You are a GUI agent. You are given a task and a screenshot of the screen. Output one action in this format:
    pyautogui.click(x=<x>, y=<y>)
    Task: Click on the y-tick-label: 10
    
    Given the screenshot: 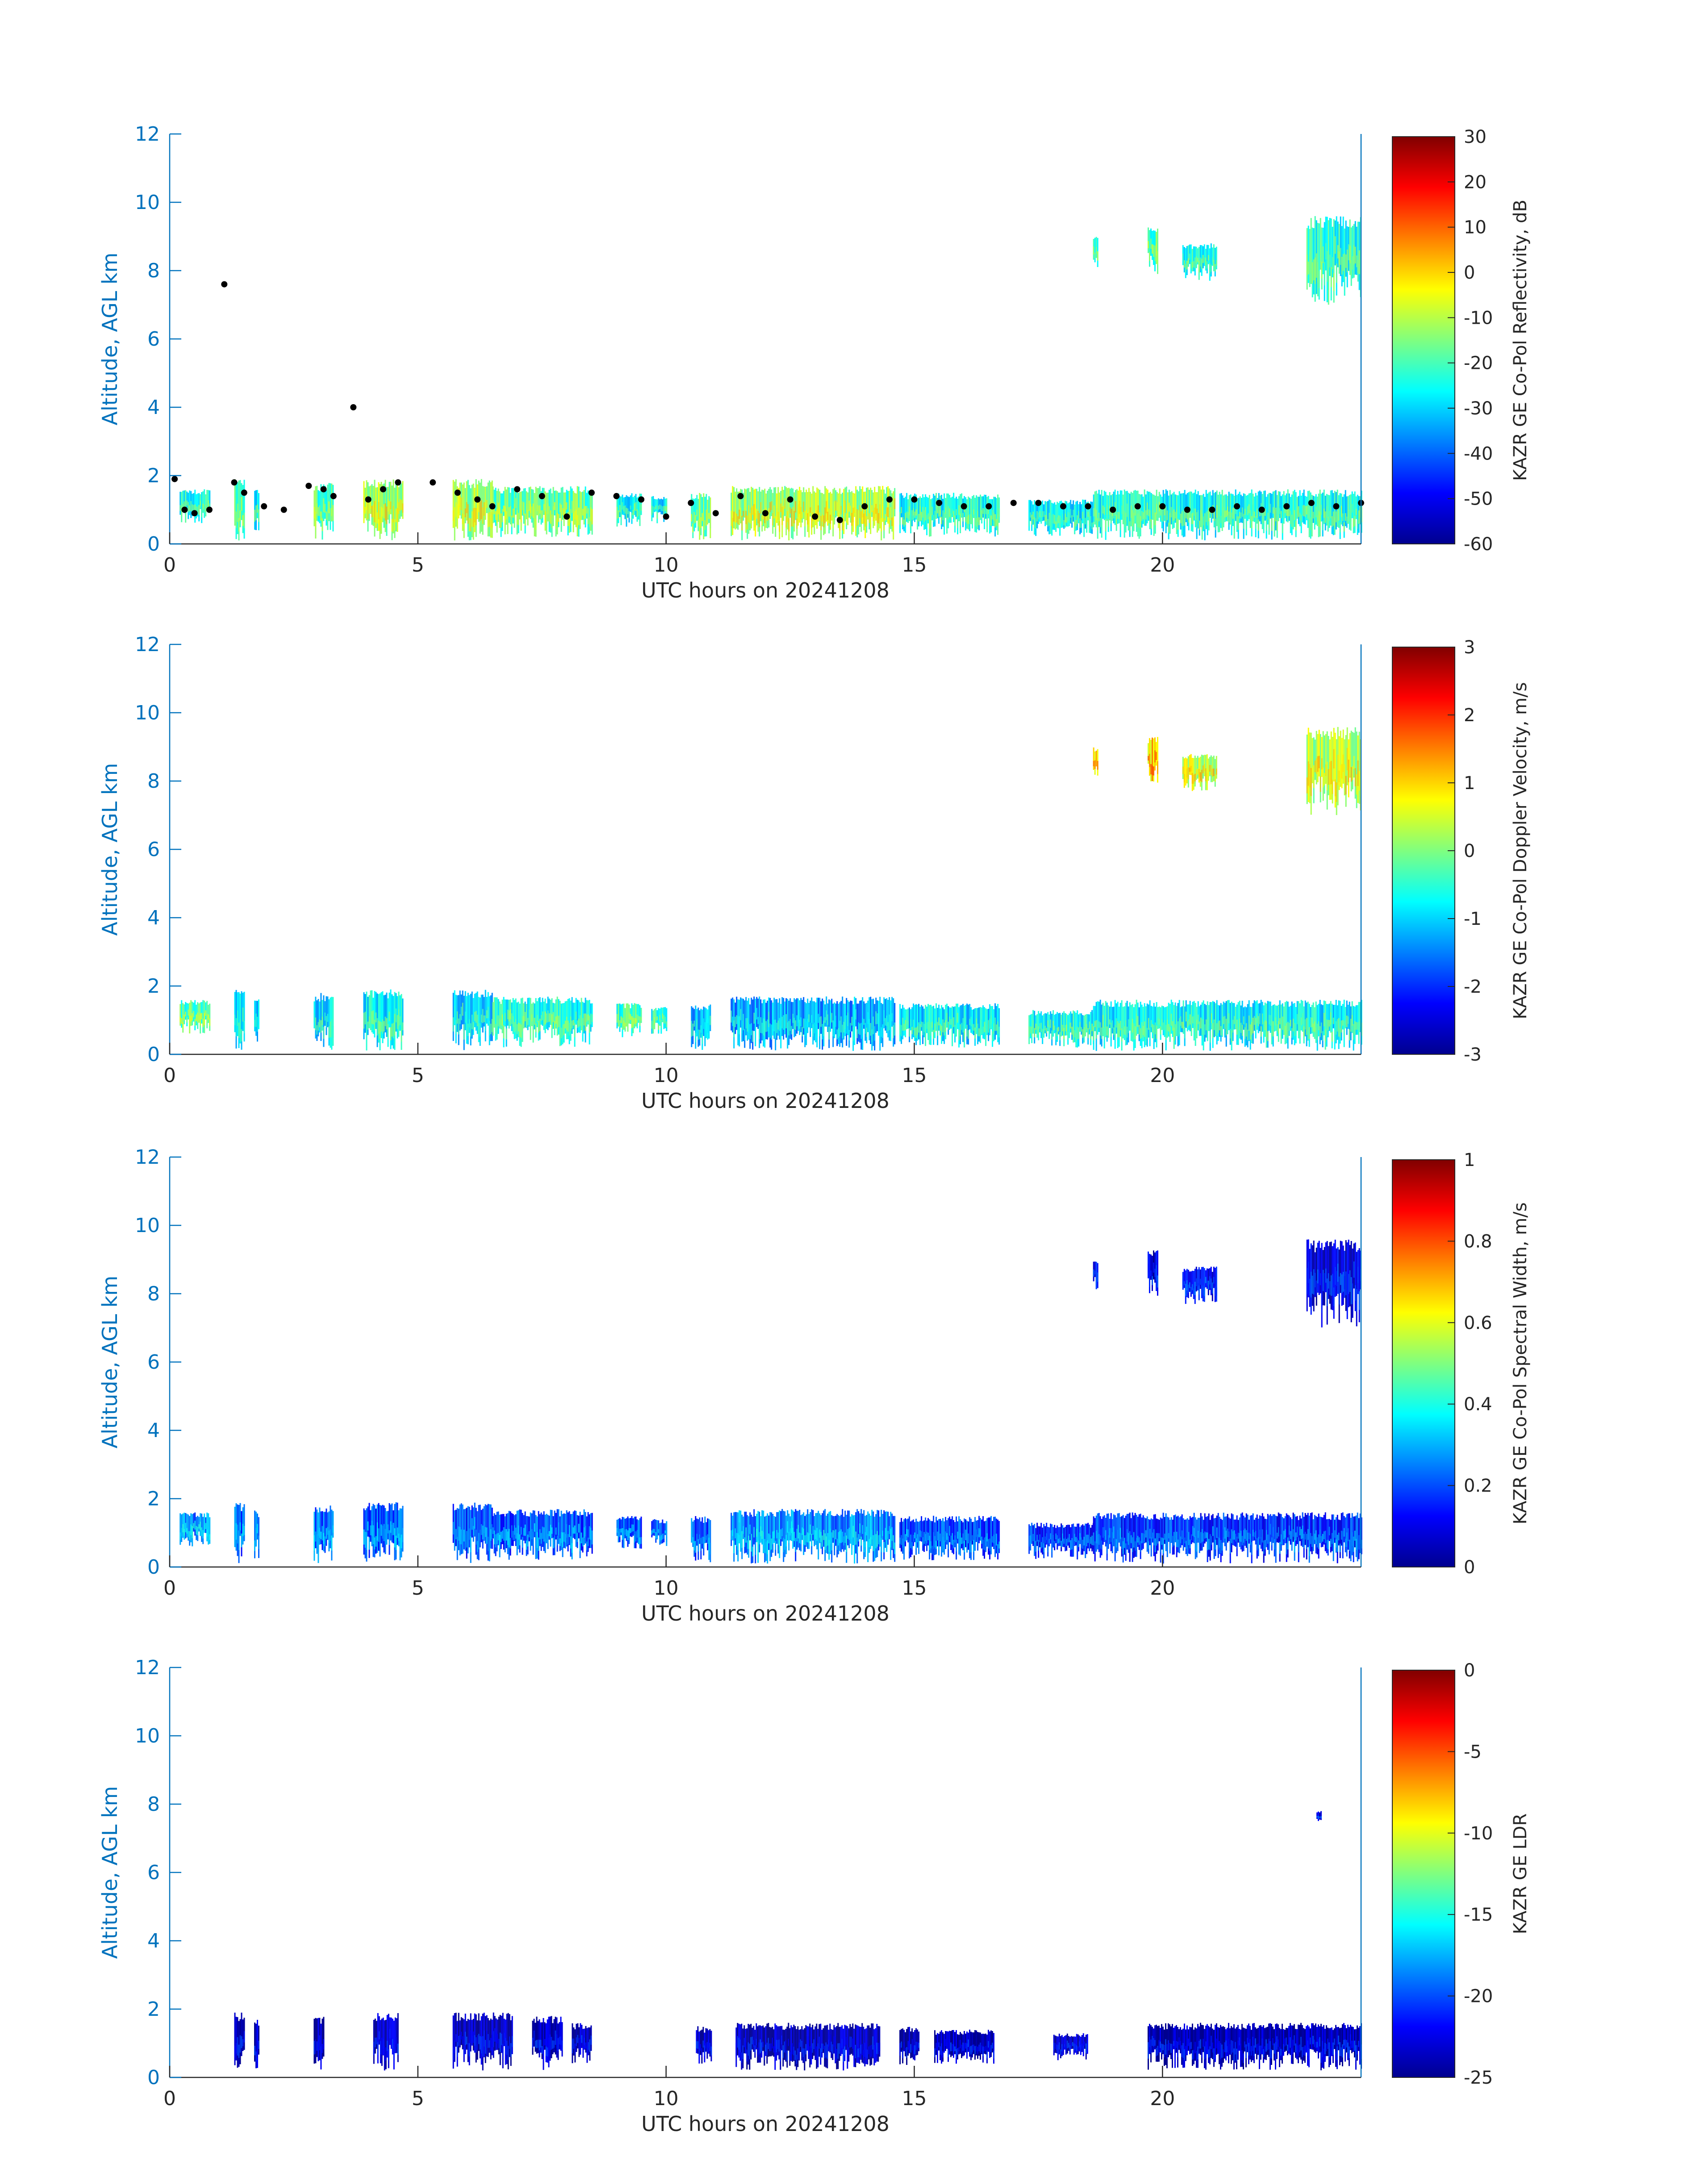 What is the action you would take?
    pyautogui.click(x=147, y=713)
    